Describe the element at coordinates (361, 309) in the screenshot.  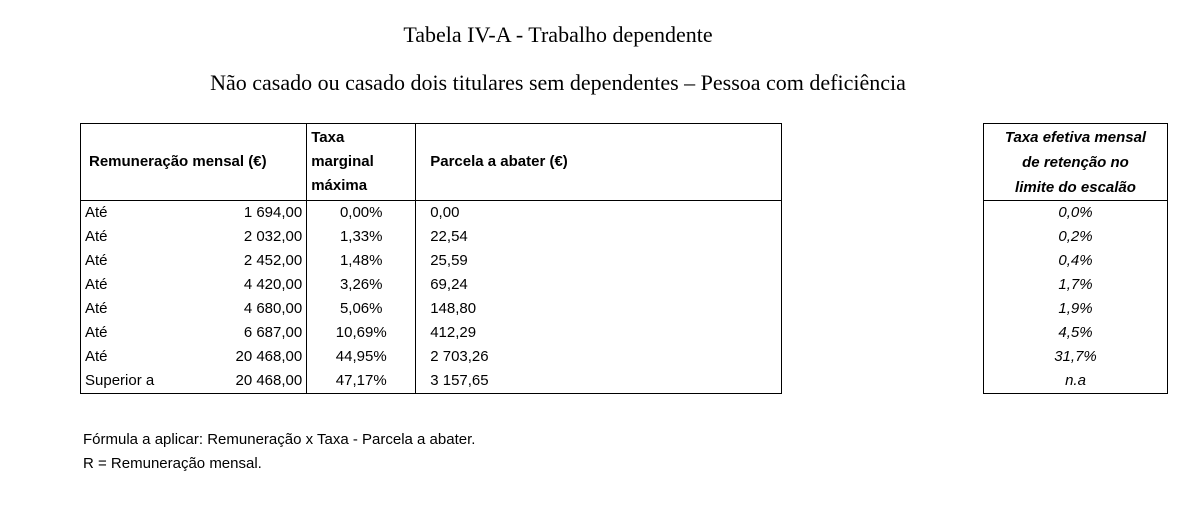
I see `row-rate: 5,06%` at that location.